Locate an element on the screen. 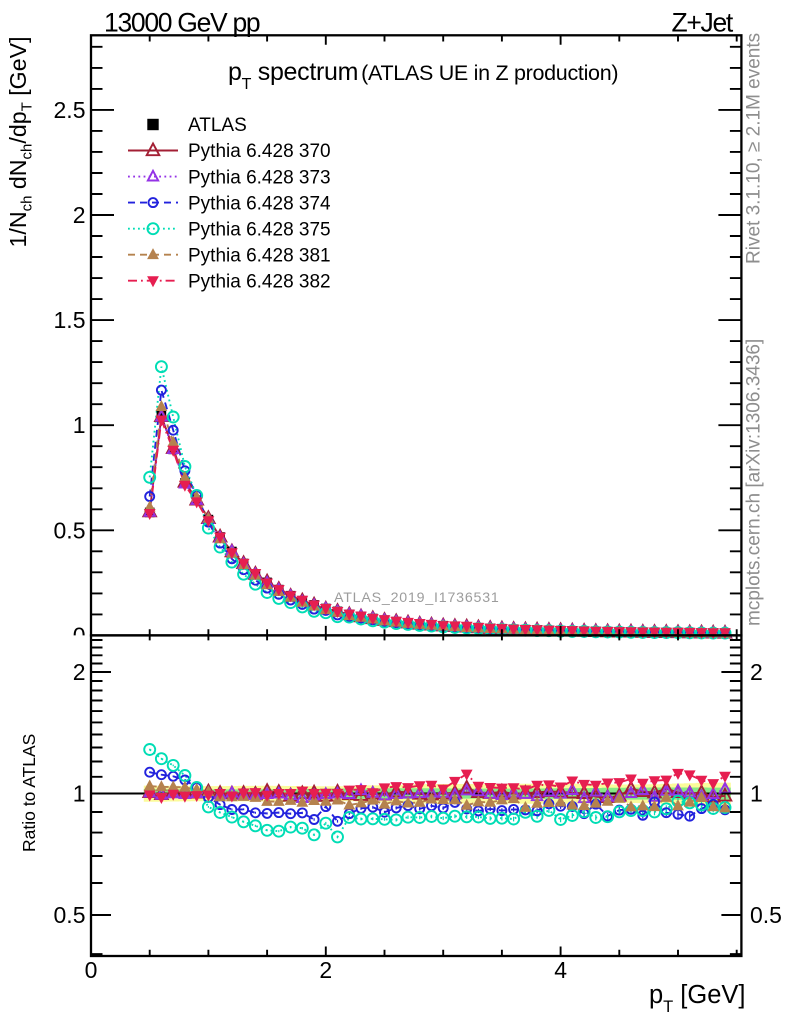  svg-text: ATLAS is located at coordinates (217, 125).